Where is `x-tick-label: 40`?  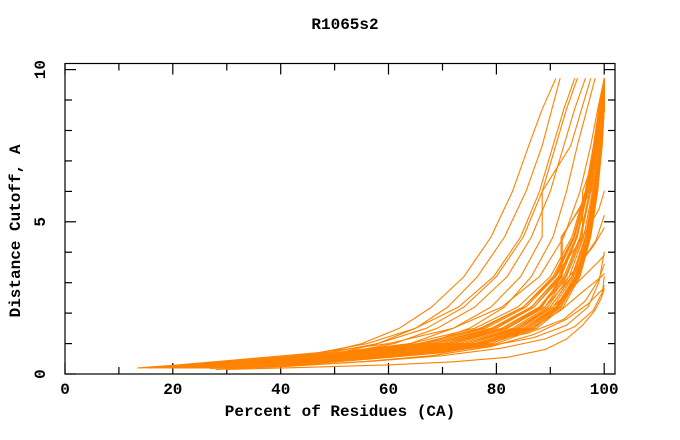
x-tick-label: 40 is located at coordinates (280, 390).